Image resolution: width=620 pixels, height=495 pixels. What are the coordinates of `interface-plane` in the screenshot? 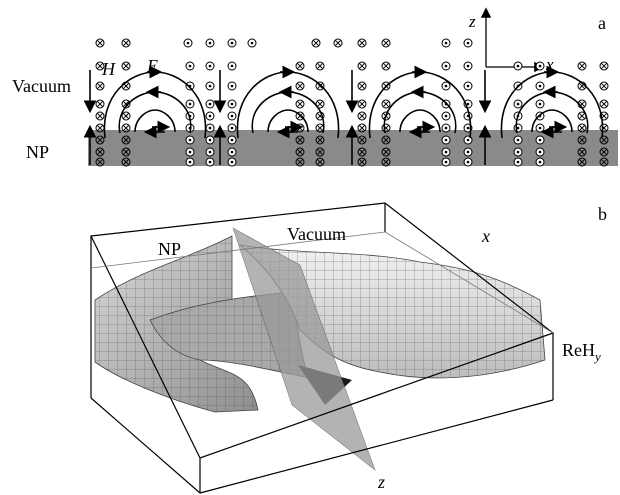 It's located at (304, 349).